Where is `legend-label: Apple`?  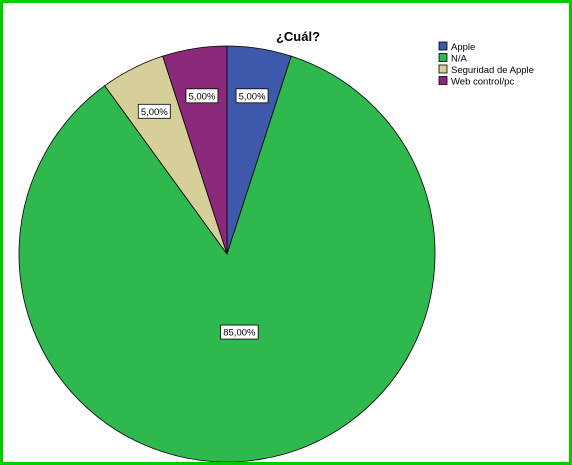
legend-label: Apple is located at coordinates (463, 47).